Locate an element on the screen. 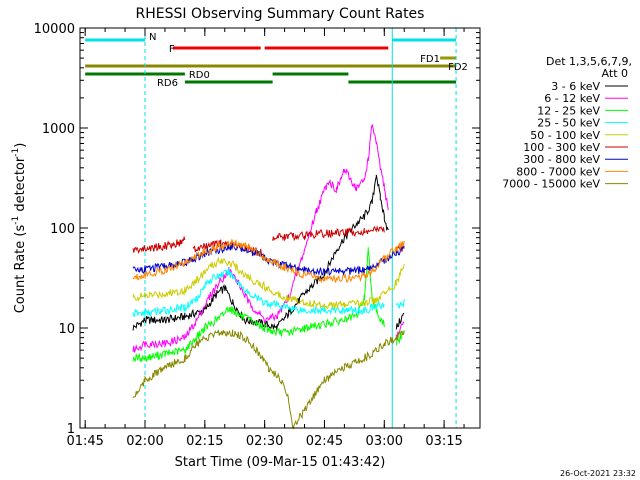 Image resolution: width=640 pixels, height=480 pixels. flag-label-rd6: RD6 is located at coordinates (167, 83).